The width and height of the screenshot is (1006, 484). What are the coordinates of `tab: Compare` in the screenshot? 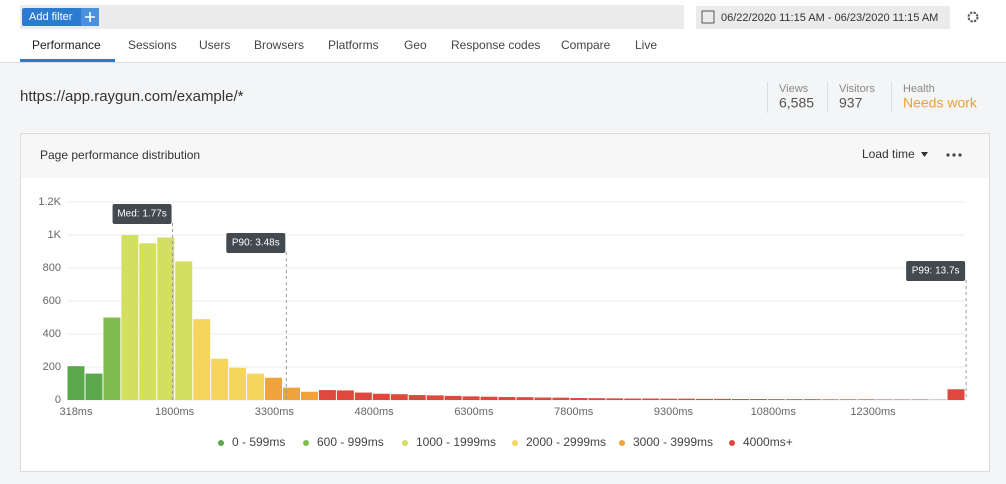 It's located at (586, 45).